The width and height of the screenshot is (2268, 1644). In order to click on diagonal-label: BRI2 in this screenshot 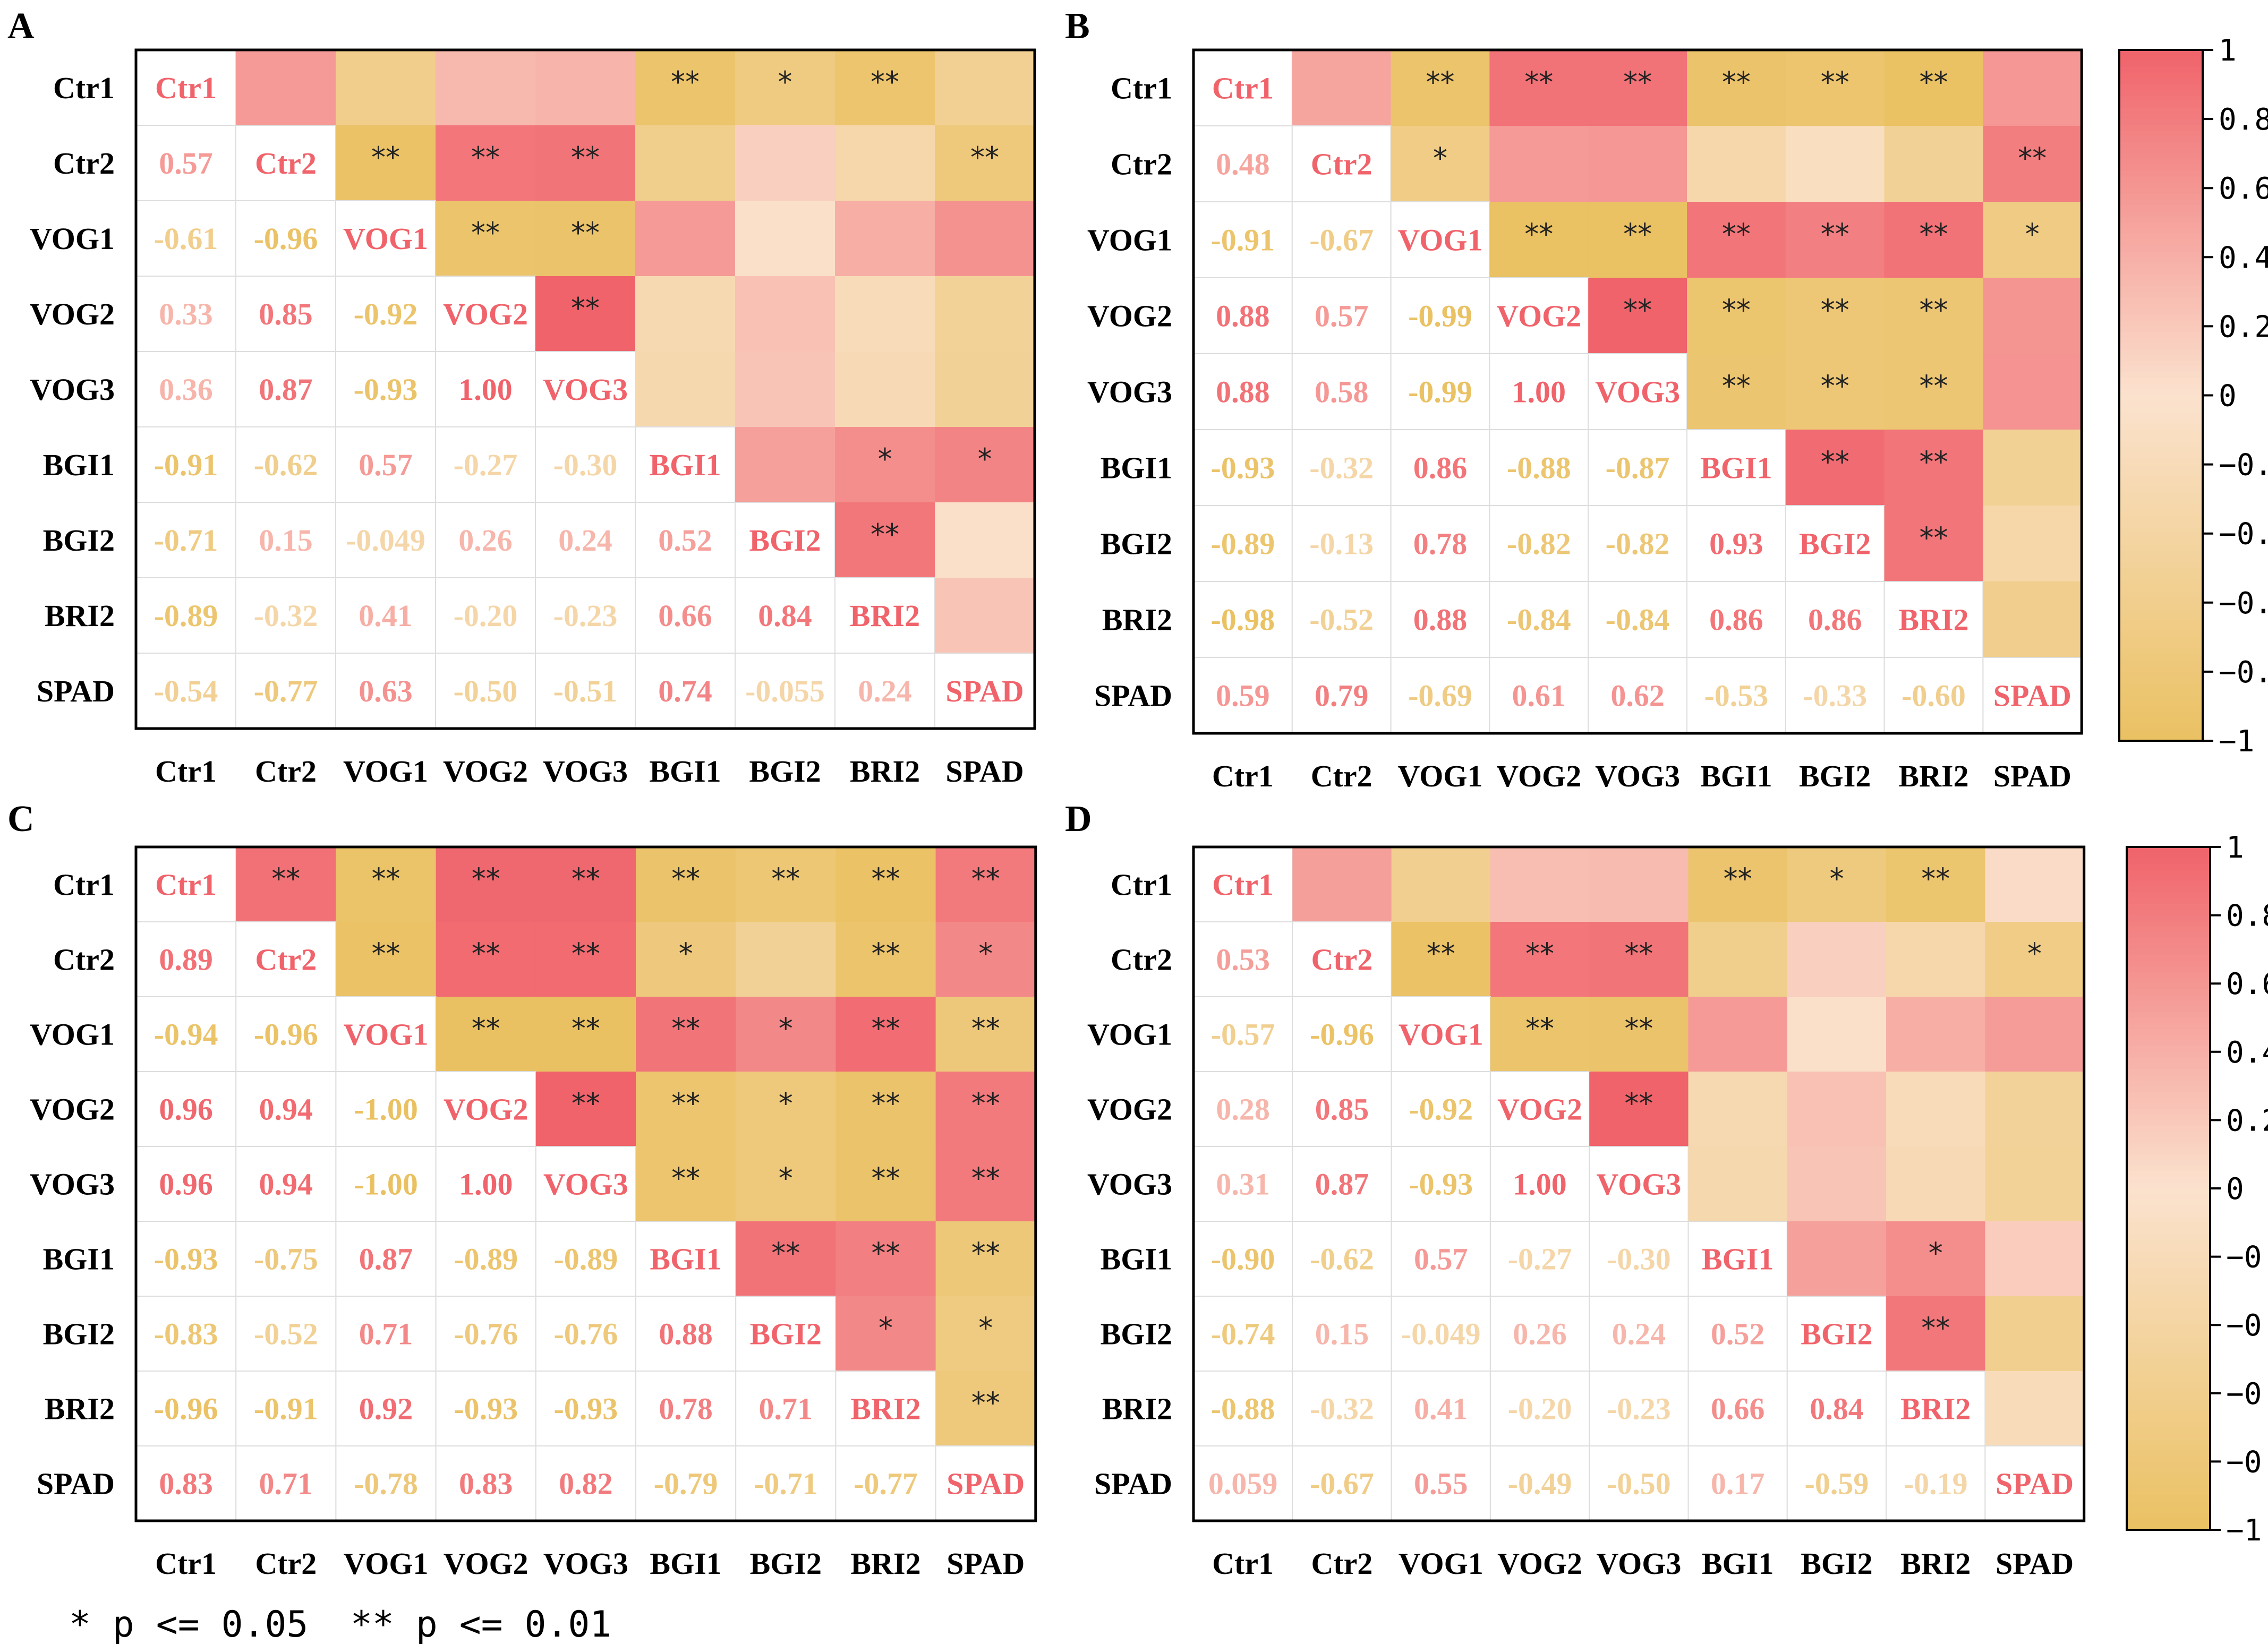, I will do `click(1935, 1409)`.